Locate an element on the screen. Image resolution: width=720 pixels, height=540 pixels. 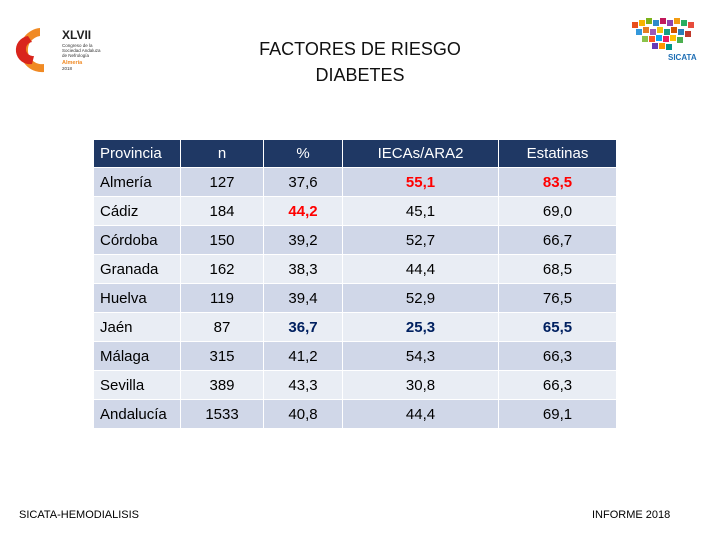
sicata-logo-label: SICATA is located at coordinates (682, 57).